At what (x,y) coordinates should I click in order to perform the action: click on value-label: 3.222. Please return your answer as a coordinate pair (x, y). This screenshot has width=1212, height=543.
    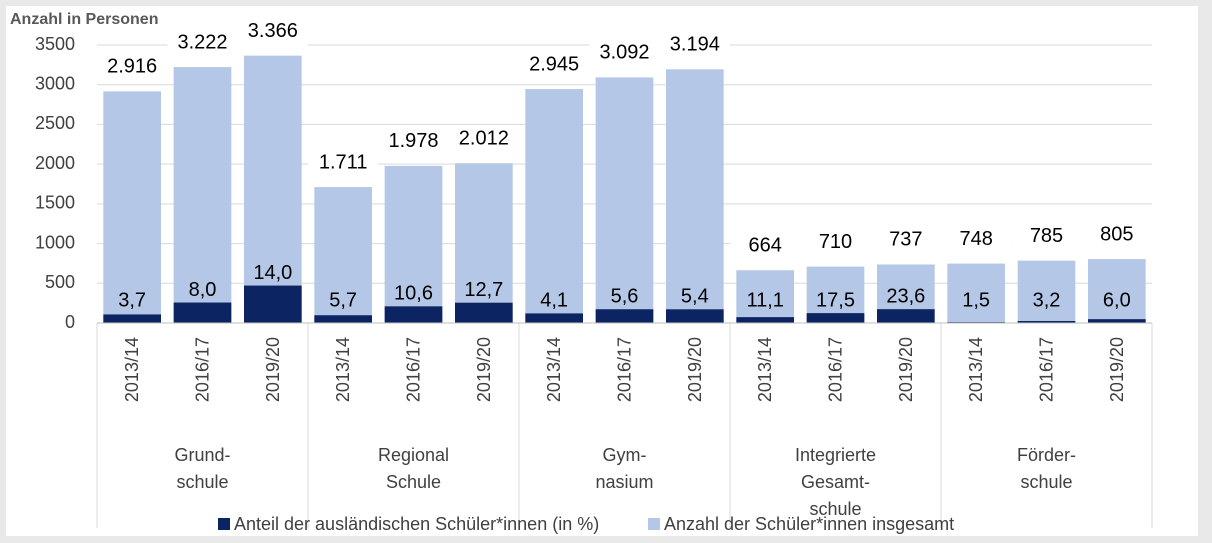
    Looking at the image, I should click on (202, 42).